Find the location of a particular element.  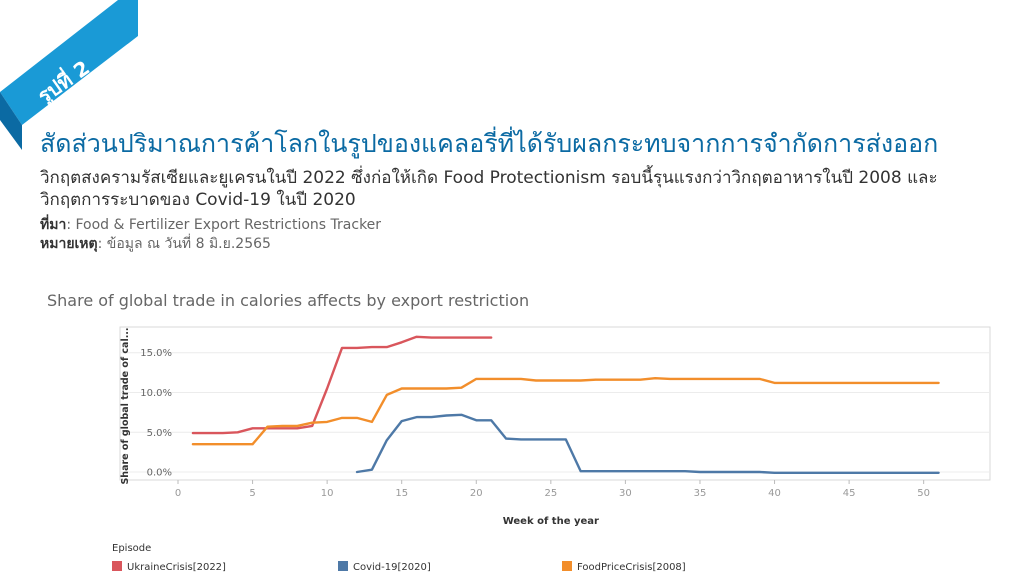

legend-label: FoodPriceCrisis[2008] is located at coordinates (631, 567).